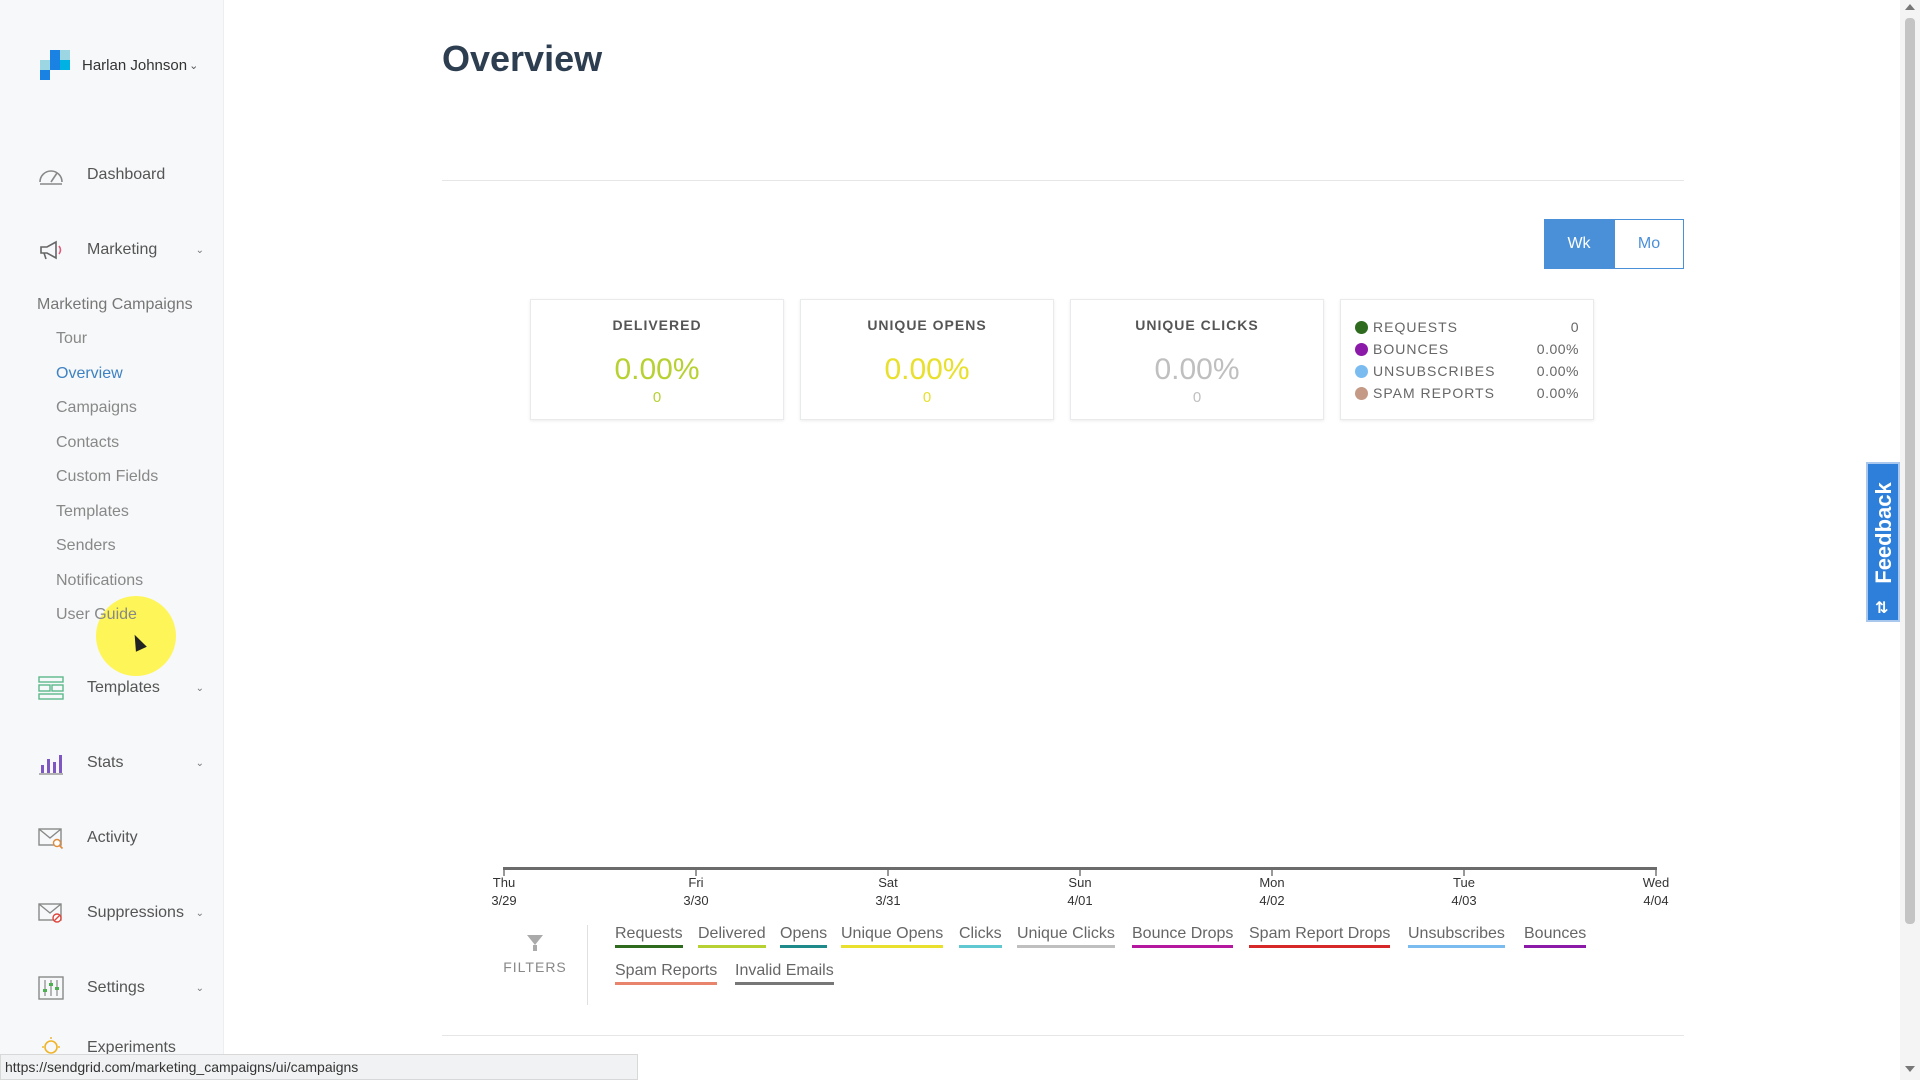 This screenshot has height=1080, width=1920. I want to click on feedback-label: Feedback, so click(1883, 533).